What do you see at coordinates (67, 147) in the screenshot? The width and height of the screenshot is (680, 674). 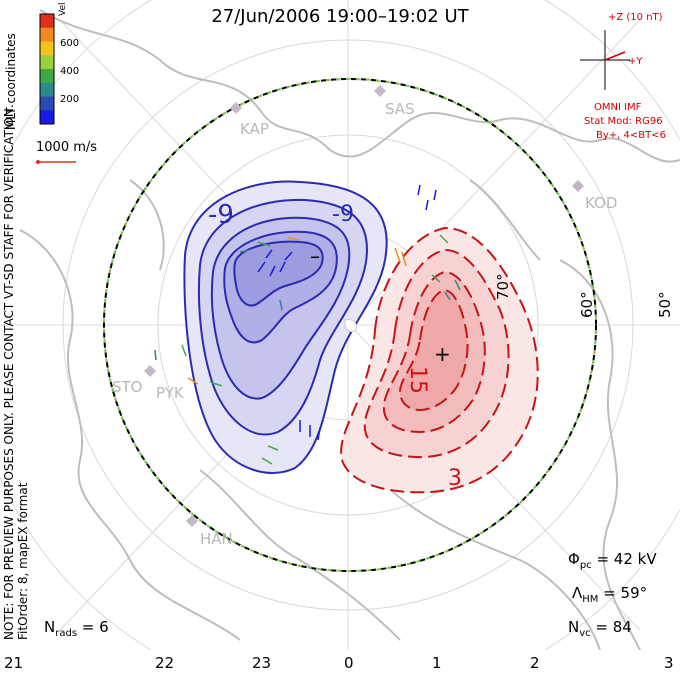 I see `scale-label: 1000 m/s` at bounding box center [67, 147].